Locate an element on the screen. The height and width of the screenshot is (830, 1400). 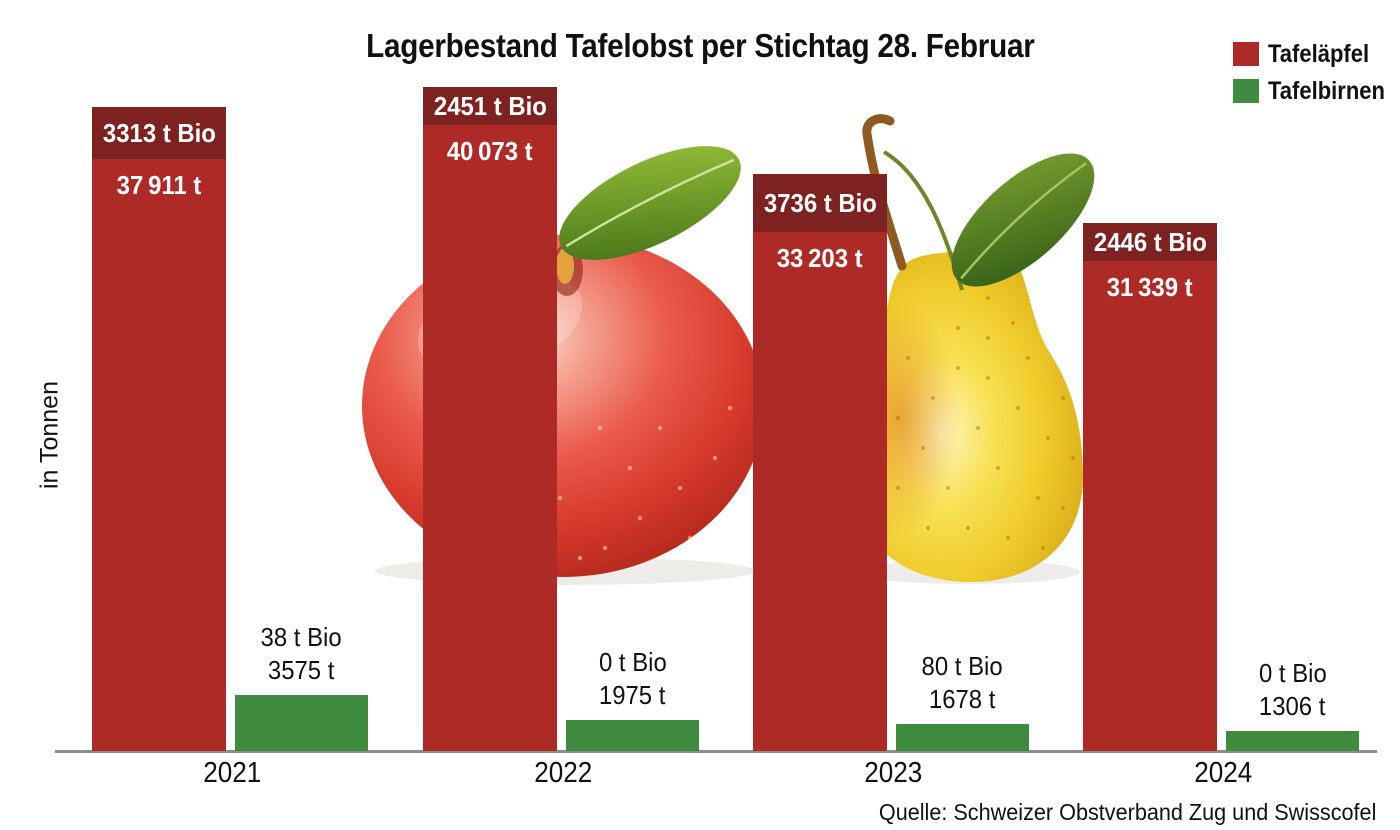
pear-stem is located at coordinates (884, 192).